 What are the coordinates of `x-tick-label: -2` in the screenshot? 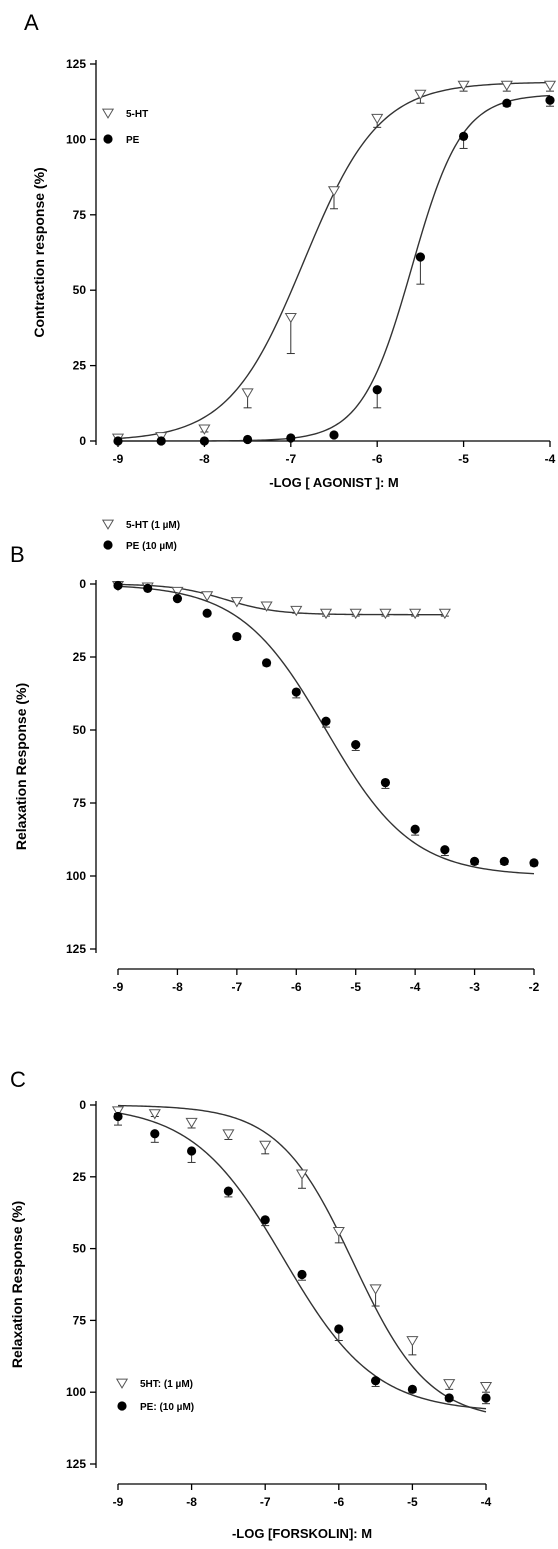 It's located at (534, 987).